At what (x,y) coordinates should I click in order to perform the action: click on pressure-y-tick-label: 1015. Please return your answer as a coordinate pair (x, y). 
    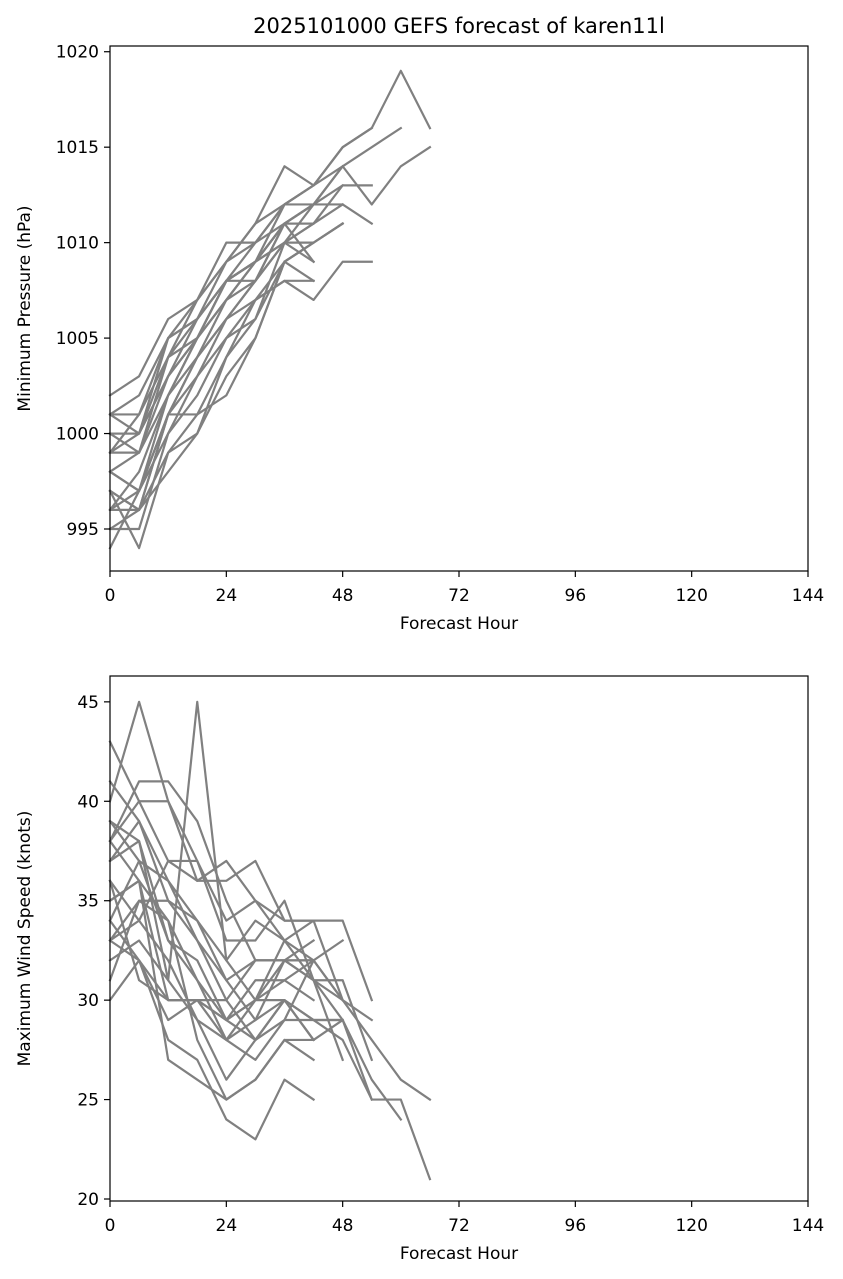
    Looking at the image, I should click on (77, 148).